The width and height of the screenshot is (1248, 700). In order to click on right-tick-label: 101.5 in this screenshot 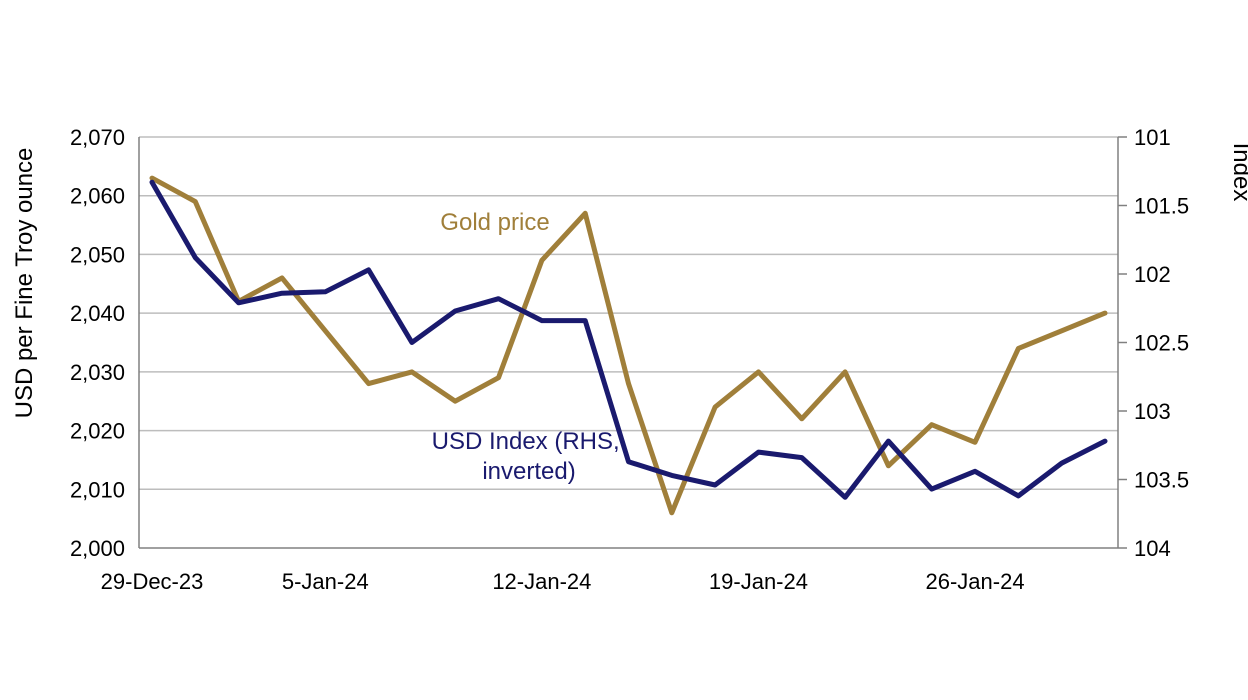, I will do `click(1161, 206)`.